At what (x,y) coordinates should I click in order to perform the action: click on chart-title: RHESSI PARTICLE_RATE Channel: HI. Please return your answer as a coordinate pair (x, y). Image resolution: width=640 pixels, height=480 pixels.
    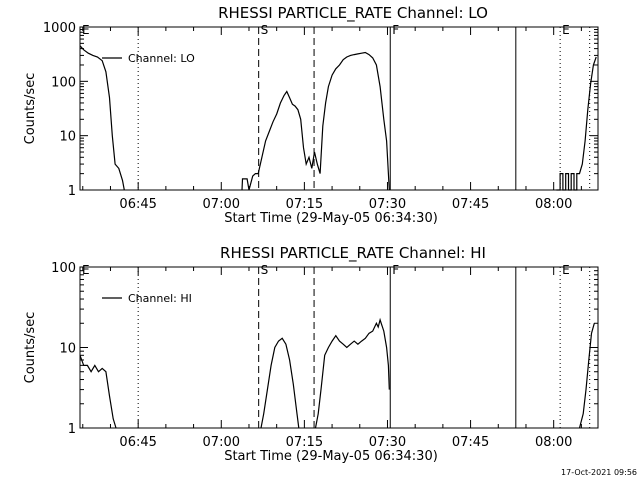
    Looking at the image, I should click on (353, 253).